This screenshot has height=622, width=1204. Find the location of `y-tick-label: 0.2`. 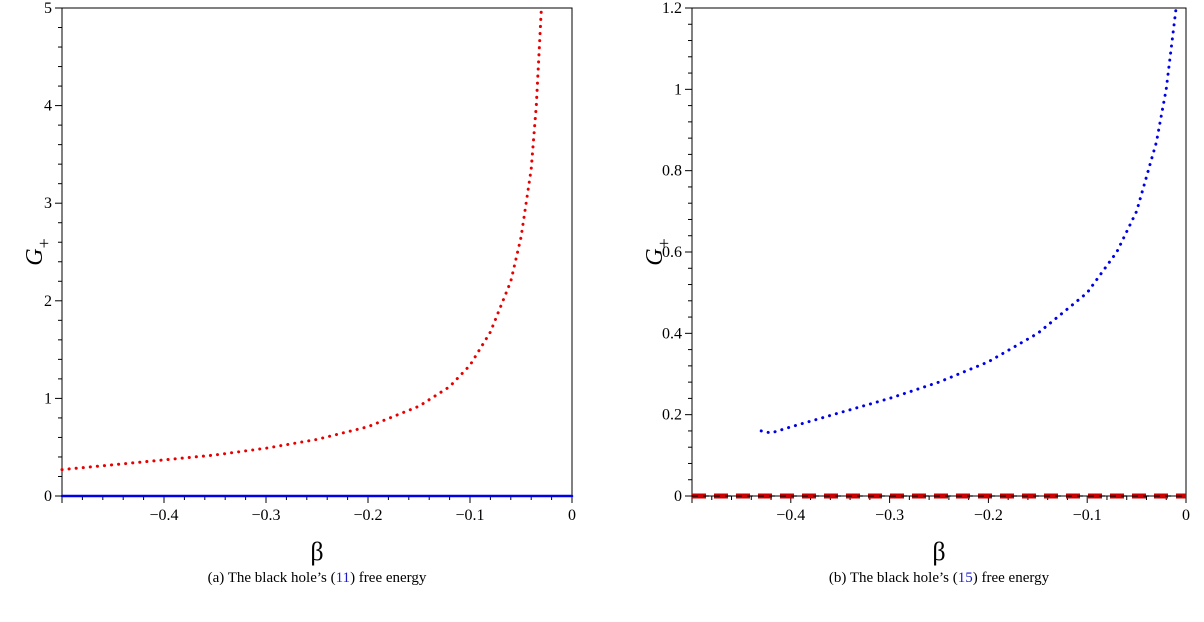

y-tick-label: 0.2 is located at coordinates (672, 415).